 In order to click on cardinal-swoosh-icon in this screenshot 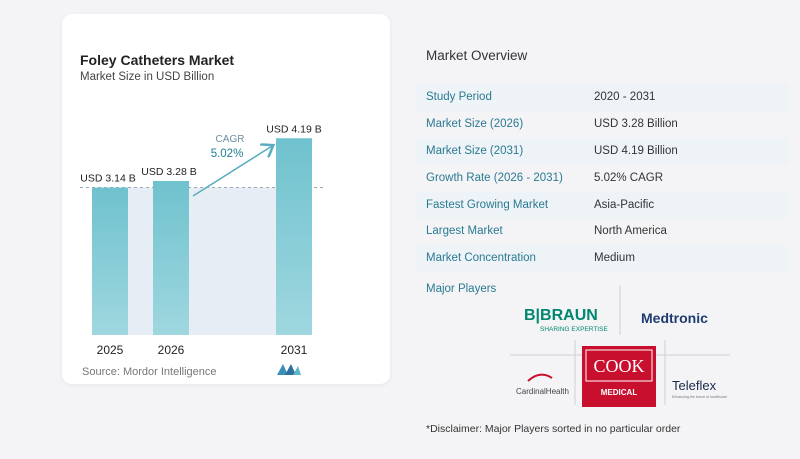, I will do `click(540, 377)`.